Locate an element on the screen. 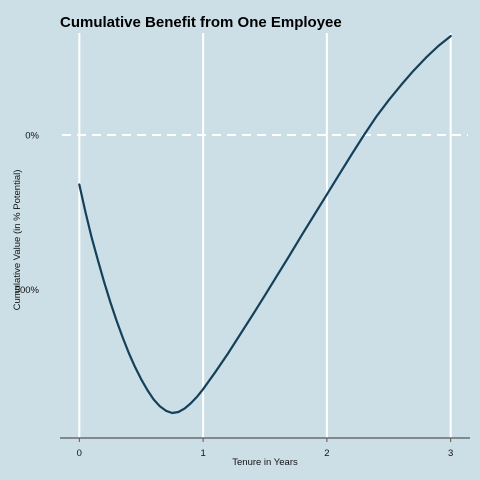  x-tick-label-1: 1 is located at coordinates (202, 453).